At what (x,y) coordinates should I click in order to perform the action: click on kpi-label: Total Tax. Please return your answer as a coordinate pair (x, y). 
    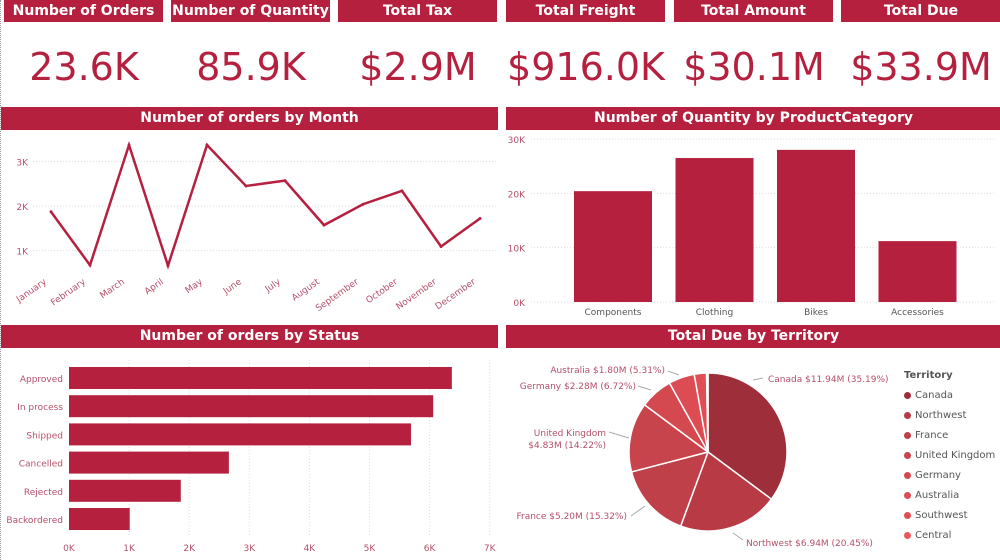
    Looking at the image, I should click on (417, 11).